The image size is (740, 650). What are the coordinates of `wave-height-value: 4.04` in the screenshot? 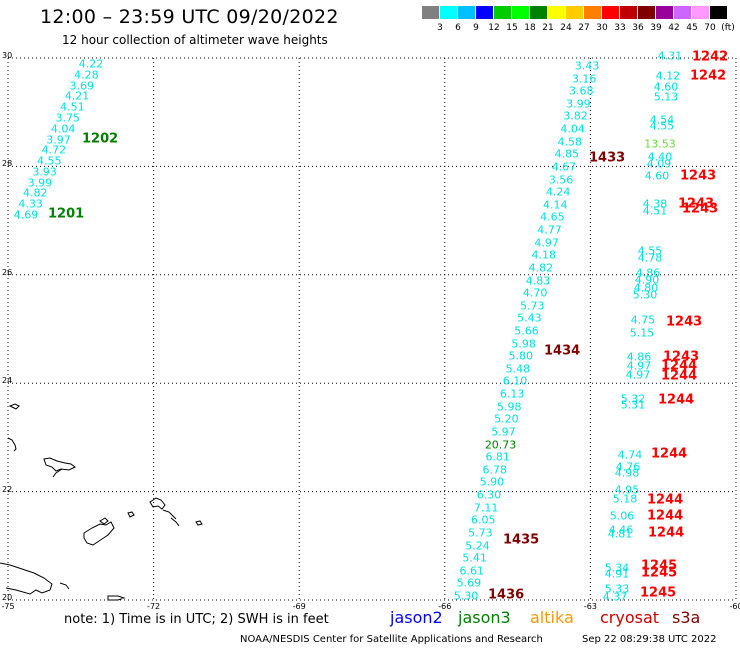 It's located at (572, 129).